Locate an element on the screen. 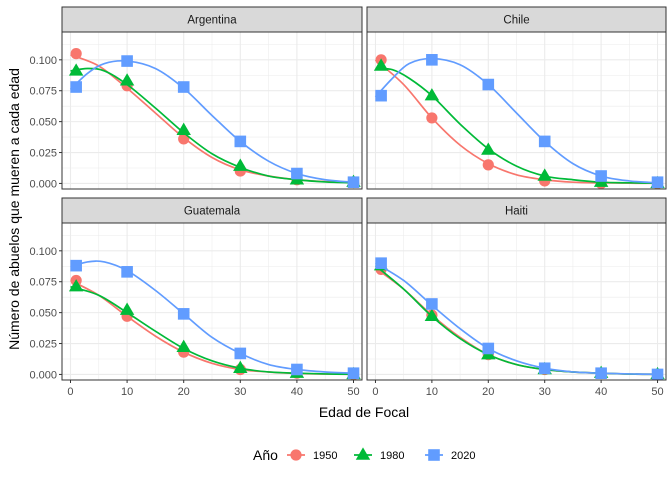 The width and height of the screenshot is (672, 480). legend-item-1980: 1980 is located at coordinates (379, 454).